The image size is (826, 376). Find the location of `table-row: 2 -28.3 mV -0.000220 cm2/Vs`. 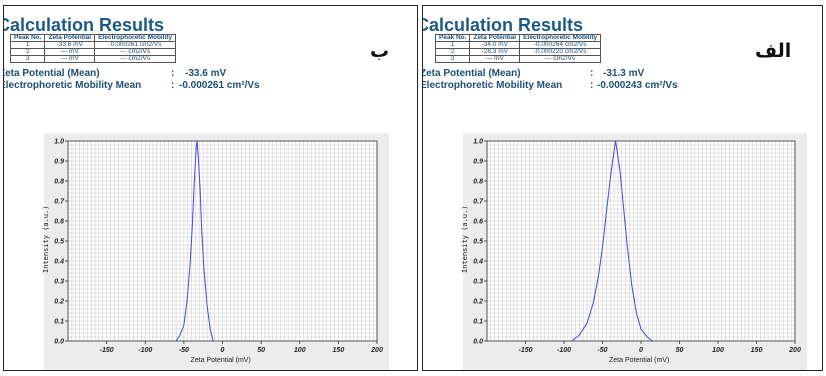

table-row: 2 -28.3 mV -0.000220 cm2/Vs is located at coordinates (518, 52).